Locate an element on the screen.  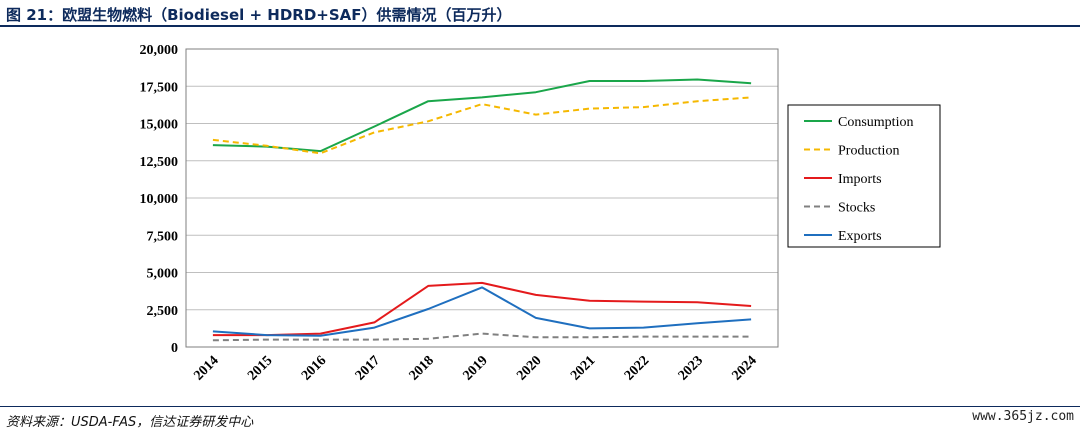
legend-label: Consumption is located at coordinates (875, 122).